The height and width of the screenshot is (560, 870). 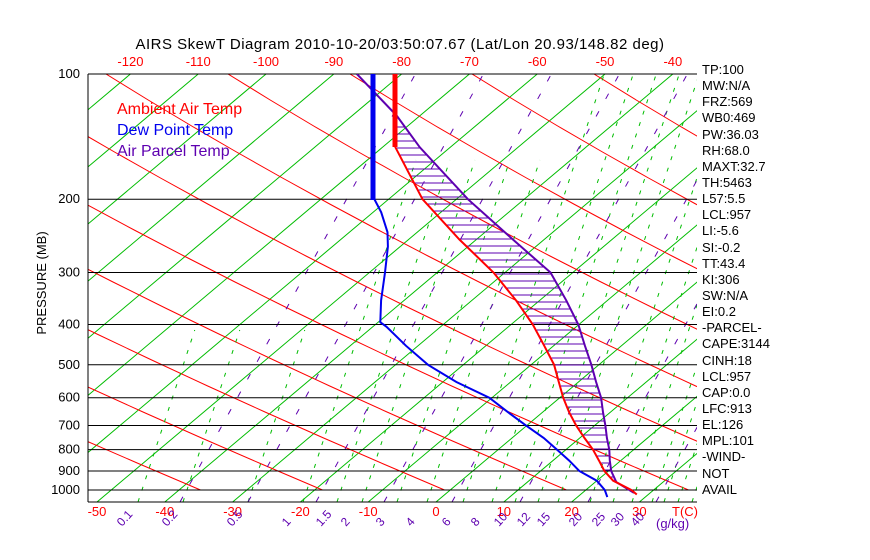 I want to click on stat-line: NOT, so click(x=716, y=473).